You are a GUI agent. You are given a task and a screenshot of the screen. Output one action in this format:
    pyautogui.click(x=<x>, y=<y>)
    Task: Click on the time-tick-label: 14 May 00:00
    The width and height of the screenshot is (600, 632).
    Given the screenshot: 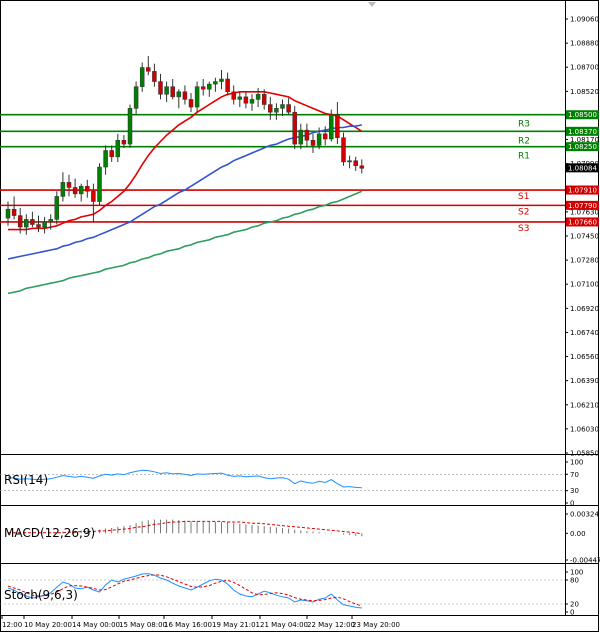 What is the action you would take?
    pyautogui.click(x=96, y=625)
    